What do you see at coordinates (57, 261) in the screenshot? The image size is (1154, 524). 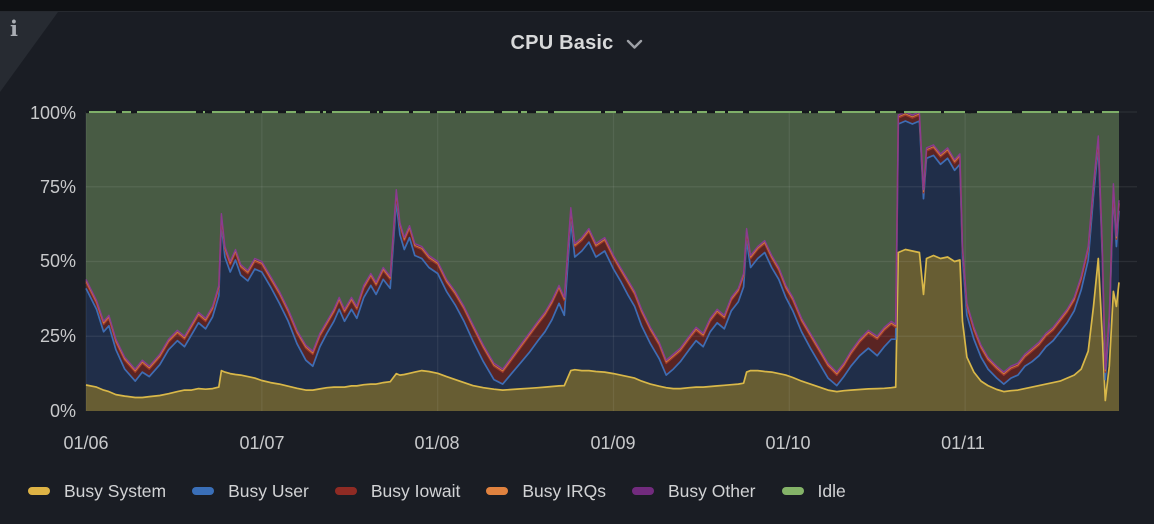 I see `y-axis-tick: 50%` at bounding box center [57, 261].